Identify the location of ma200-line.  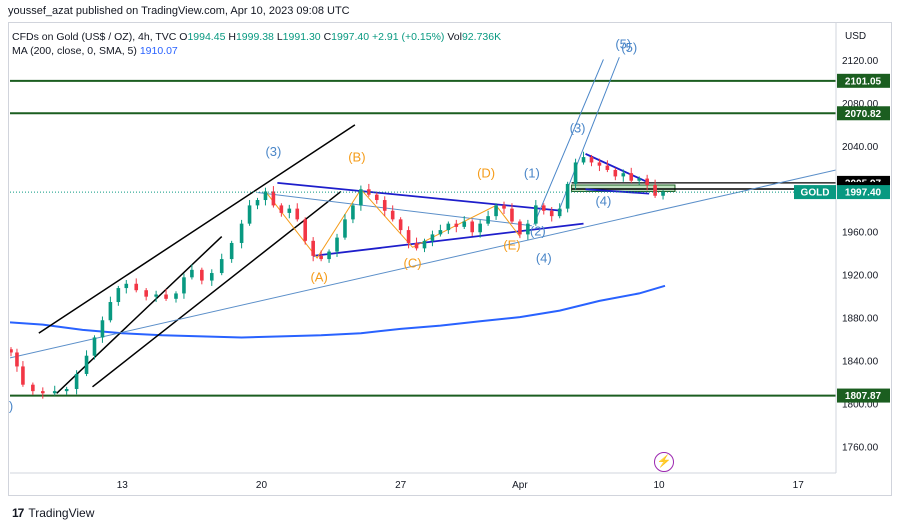
(338, 311).